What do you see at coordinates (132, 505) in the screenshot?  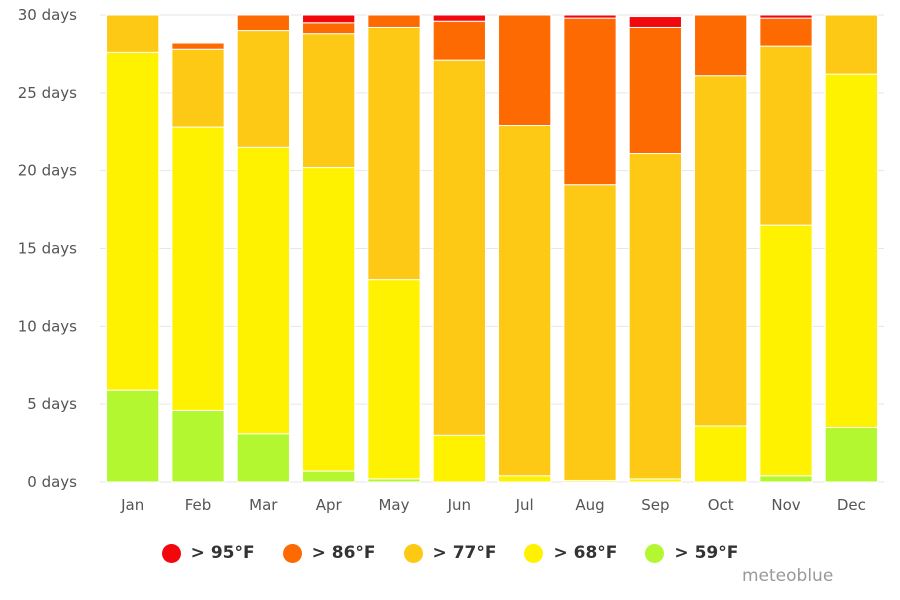 I see `x-tick-label: Jan` at bounding box center [132, 505].